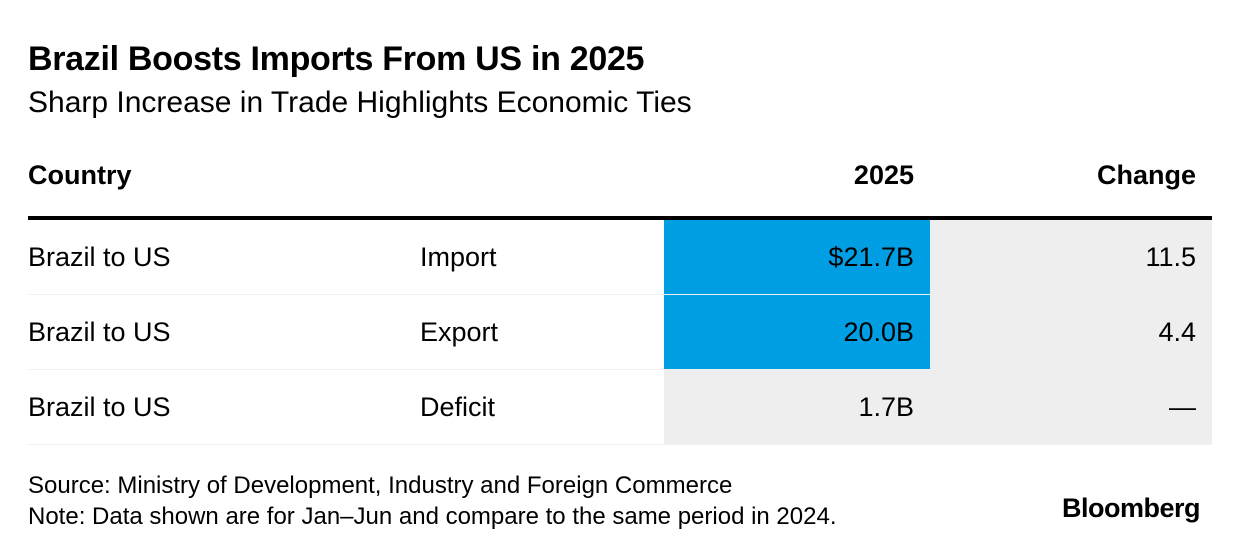 The height and width of the screenshot is (554, 1240). I want to click on cell-value-2025: 20.0B, so click(797, 332).